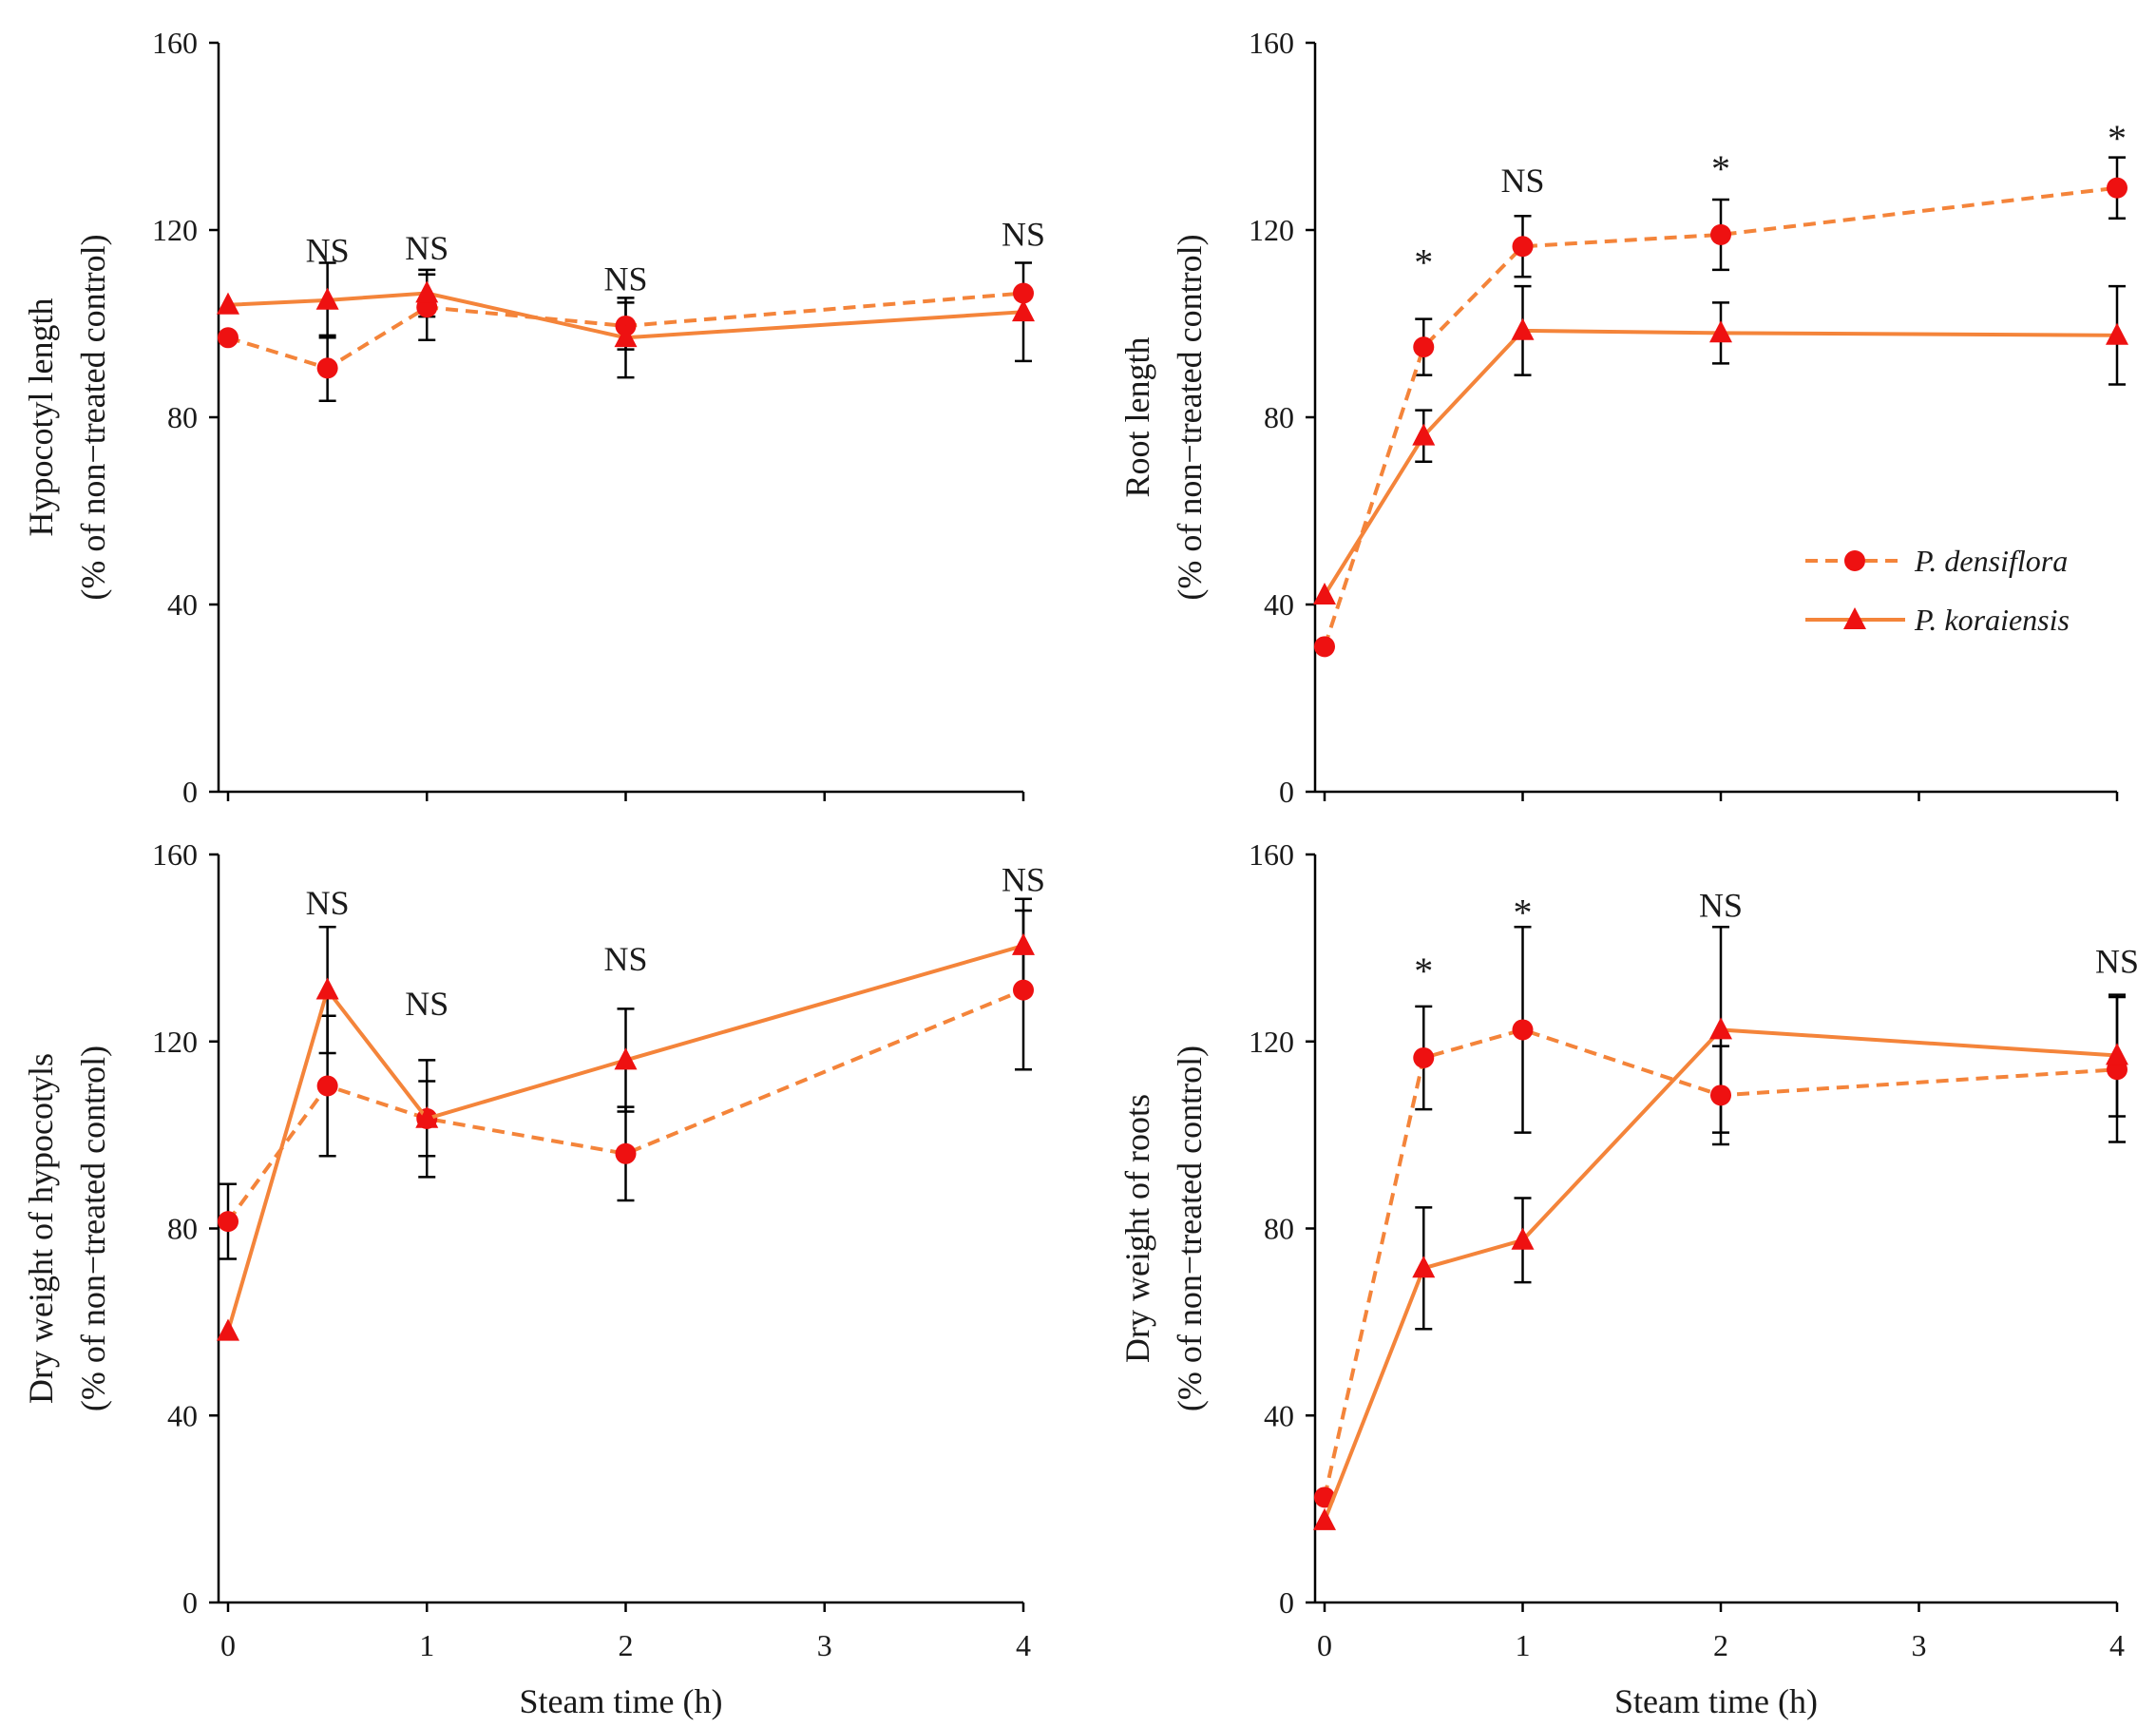 The width and height of the screenshot is (2156, 1727). I want to click on legend-label-densiflora: P. densiflora, so click(1991, 561).